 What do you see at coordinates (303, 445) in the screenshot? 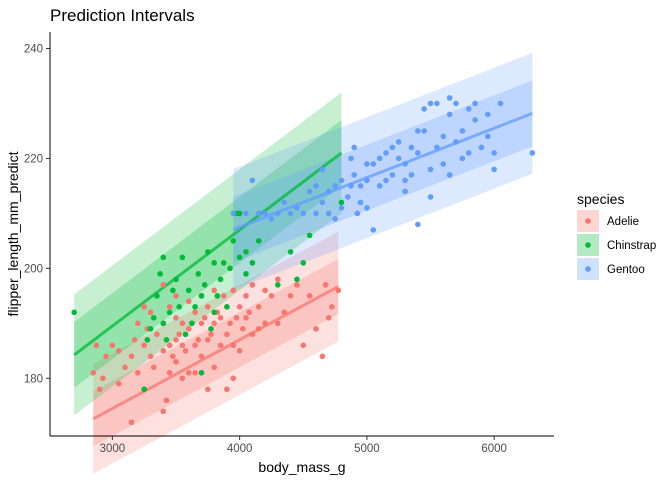
I see `x-axis-ticks: 3000 4000 5000 6000` at bounding box center [303, 445].